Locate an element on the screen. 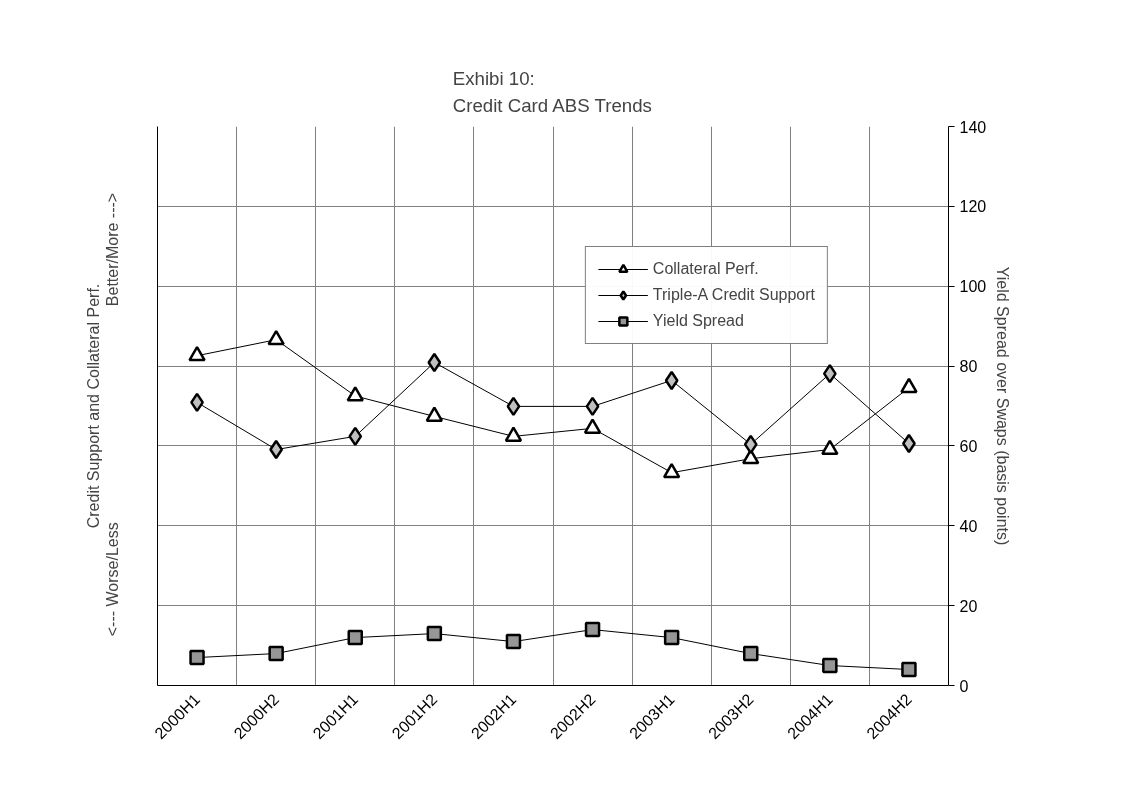 The width and height of the screenshot is (1124, 806). y-tick-label: 0 is located at coordinates (964, 686).